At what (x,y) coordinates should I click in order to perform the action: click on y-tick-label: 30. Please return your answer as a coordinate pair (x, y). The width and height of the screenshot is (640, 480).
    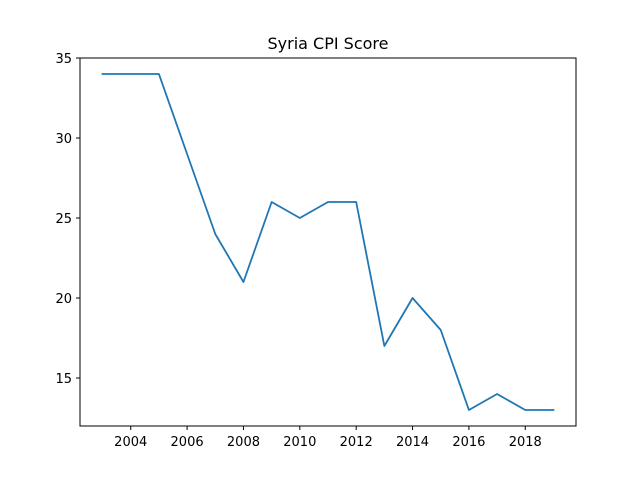
    Looking at the image, I should click on (63, 139).